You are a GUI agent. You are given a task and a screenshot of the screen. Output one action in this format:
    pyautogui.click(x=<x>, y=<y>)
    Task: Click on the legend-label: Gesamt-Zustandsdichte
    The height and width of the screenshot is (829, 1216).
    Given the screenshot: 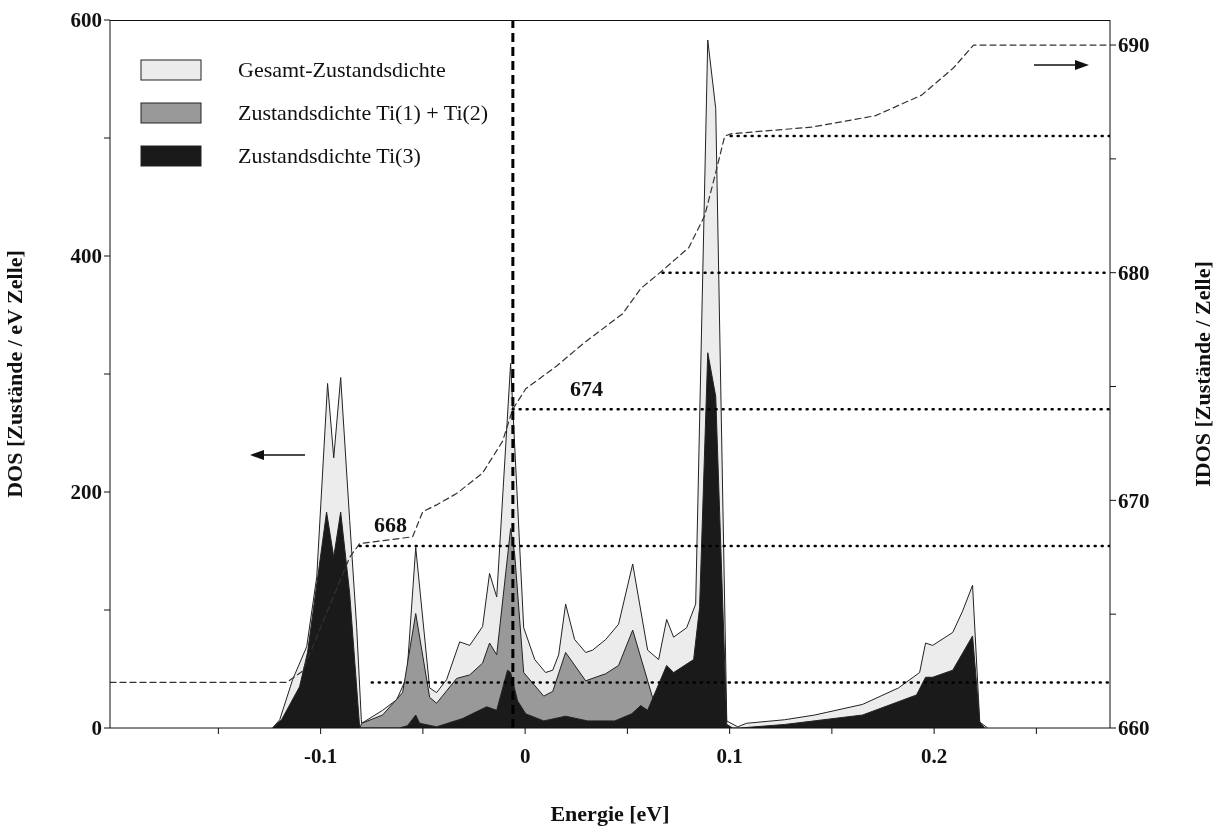 What is the action you would take?
    pyautogui.click(x=342, y=69)
    